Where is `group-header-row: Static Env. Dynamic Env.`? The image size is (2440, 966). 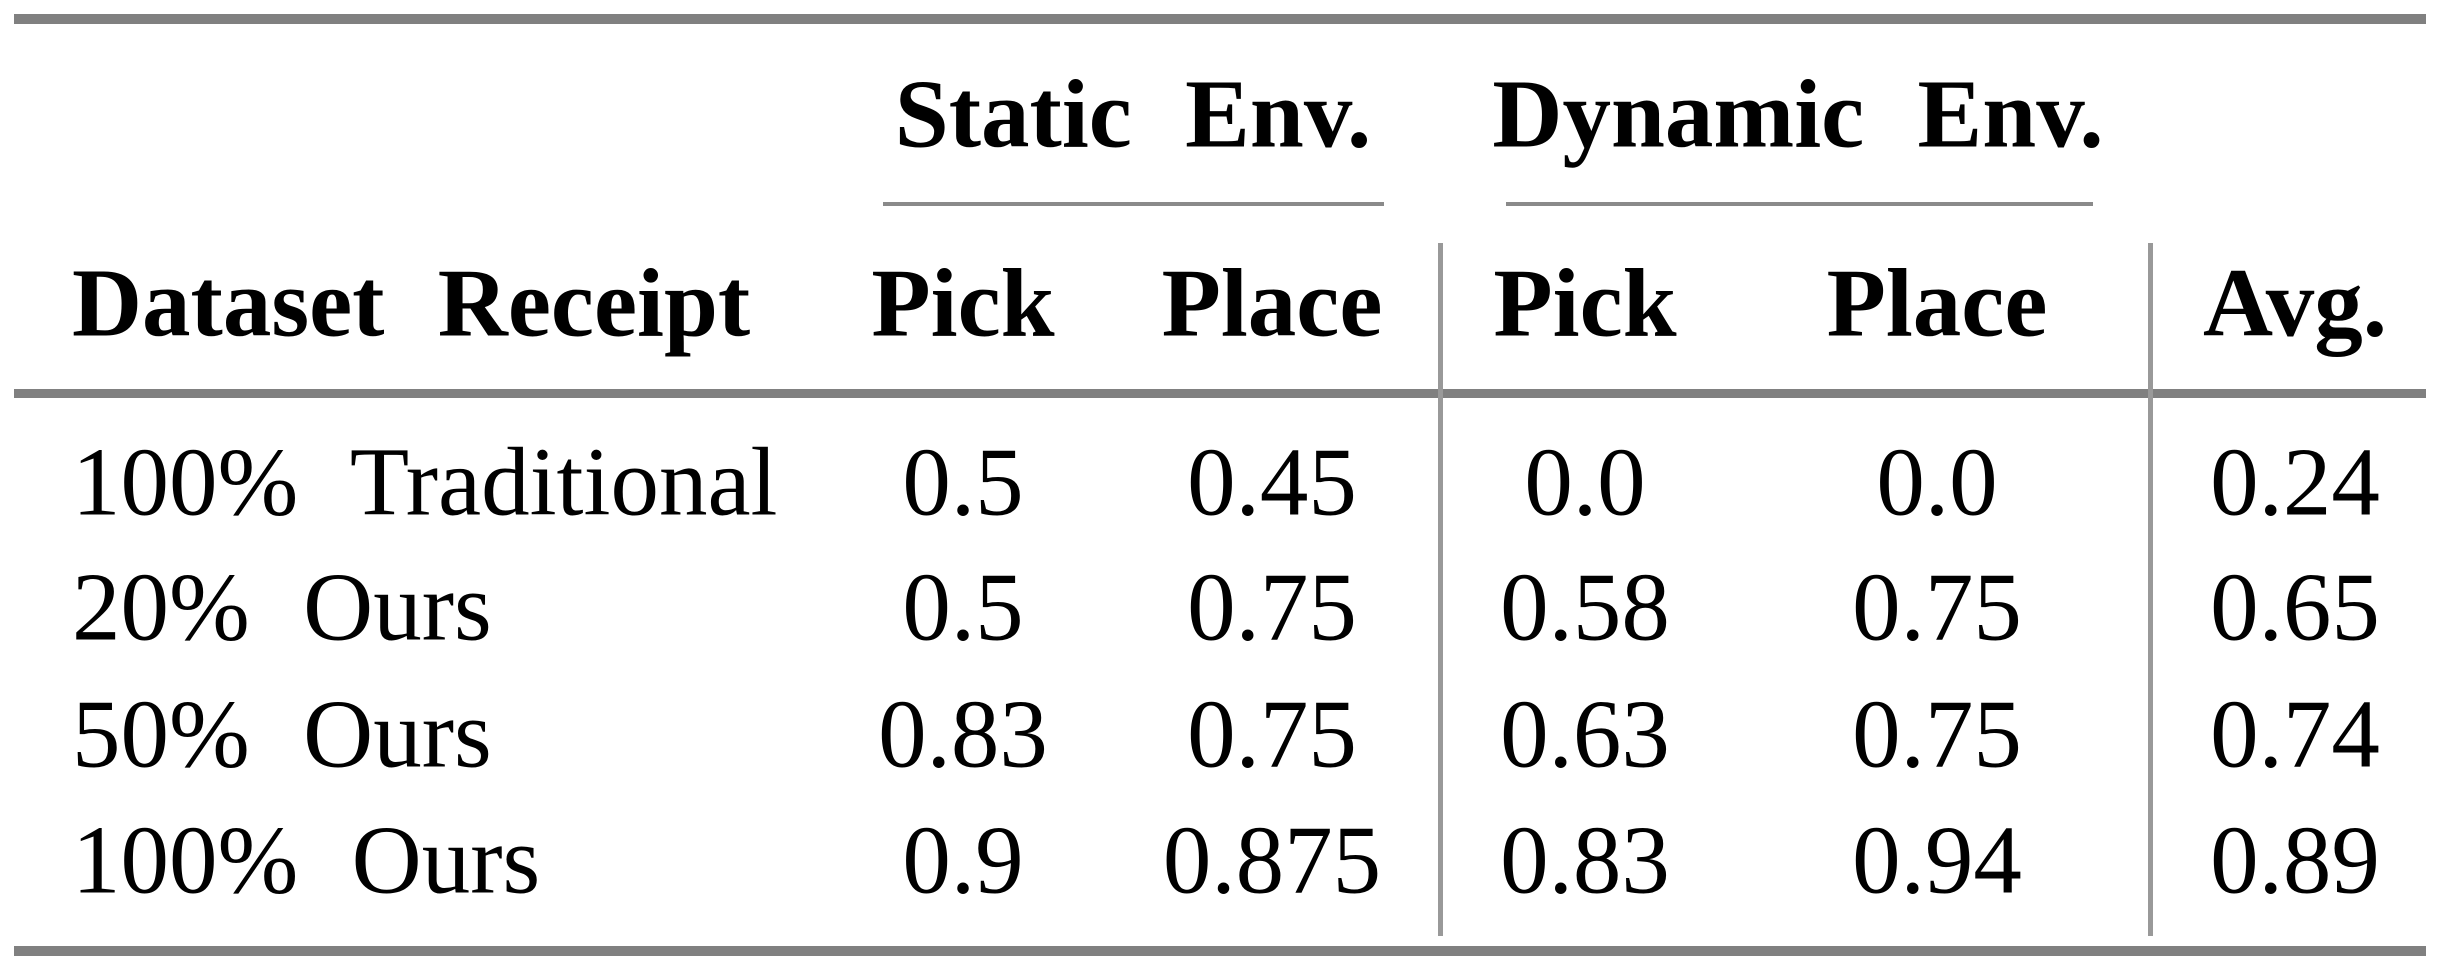 group-header-row: Static Env. Dynamic Env. is located at coordinates (1220, 114).